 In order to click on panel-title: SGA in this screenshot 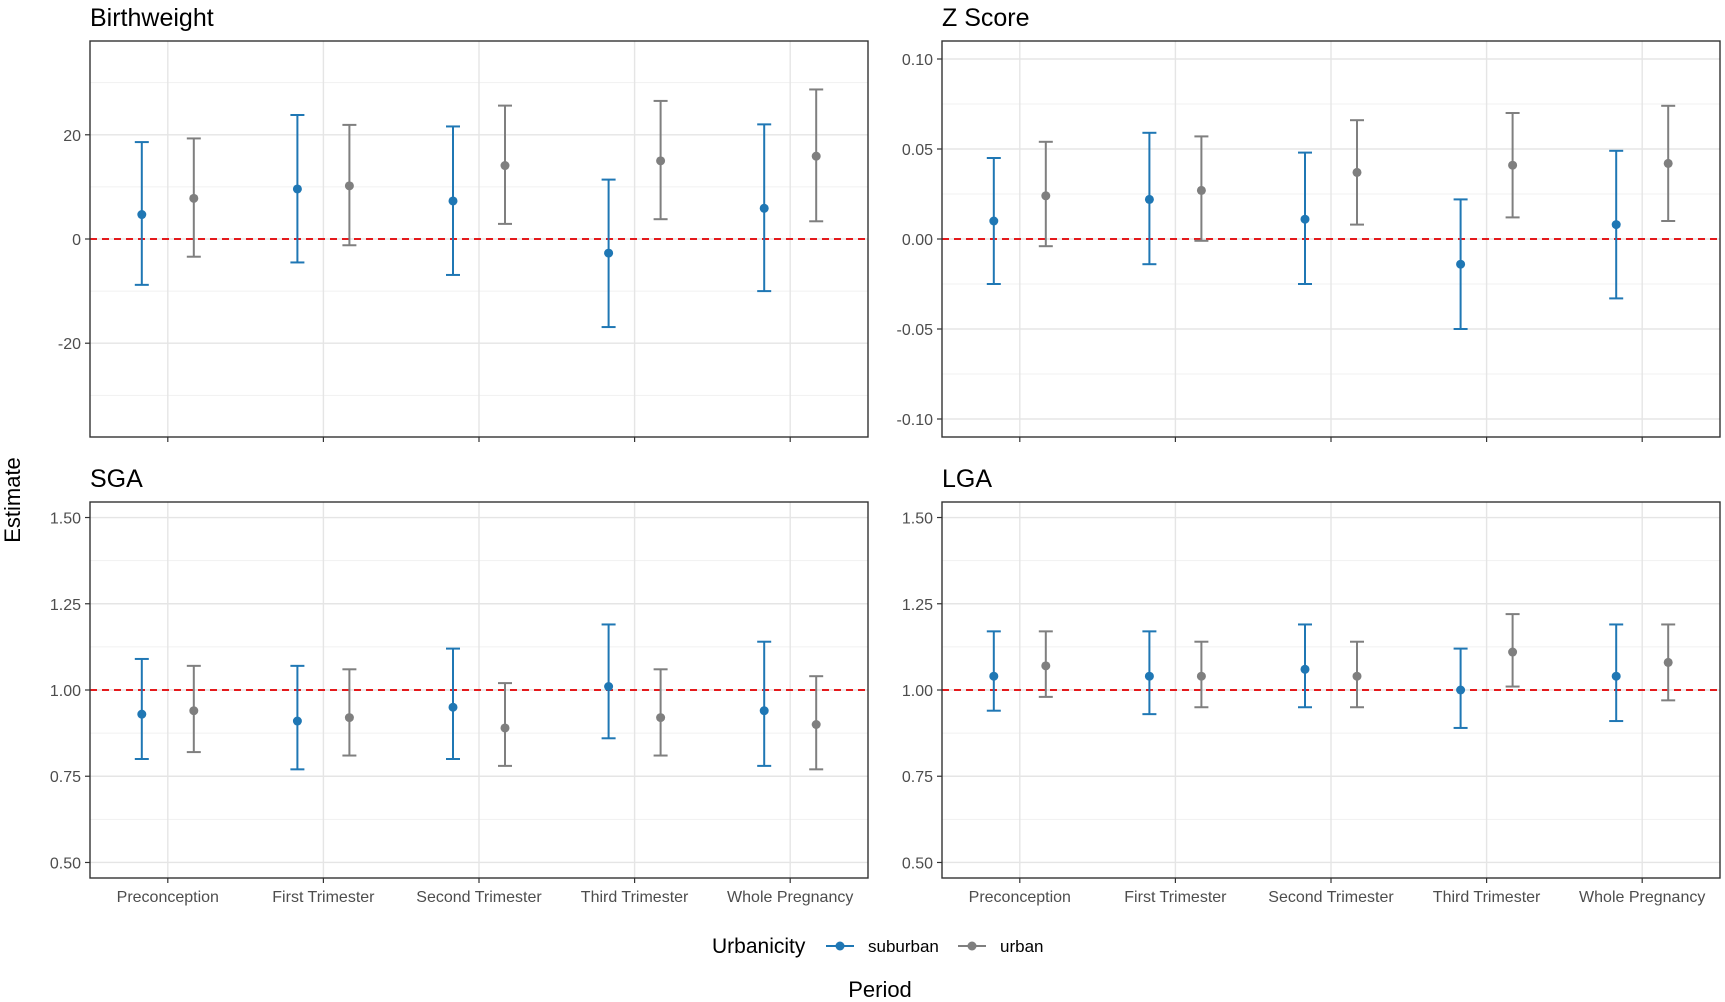, I will do `click(116, 479)`.